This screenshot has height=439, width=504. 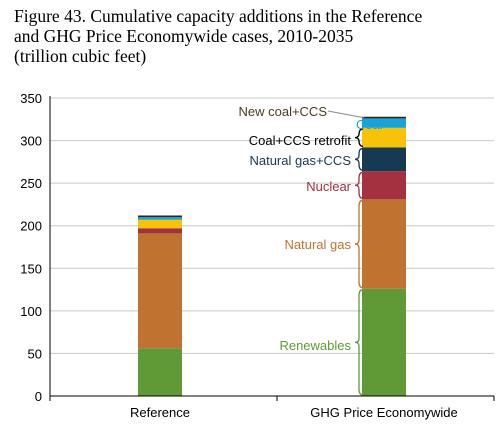 I want to click on segment-label-new-coal-ccs: New coal+CCS, so click(x=282, y=111).